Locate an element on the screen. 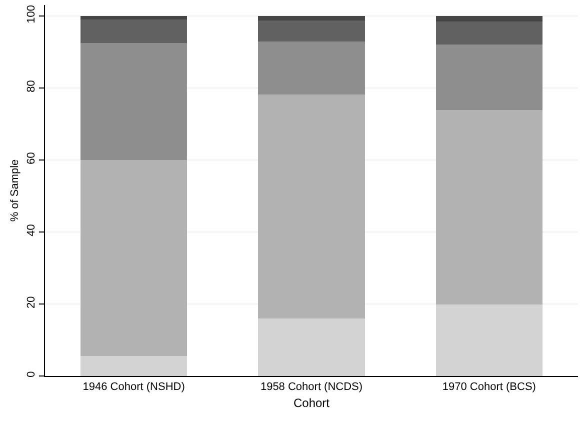 This screenshot has height=428, width=588. x-tick-label: 1946 Cohort (NSHD) is located at coordinates (133, 387).